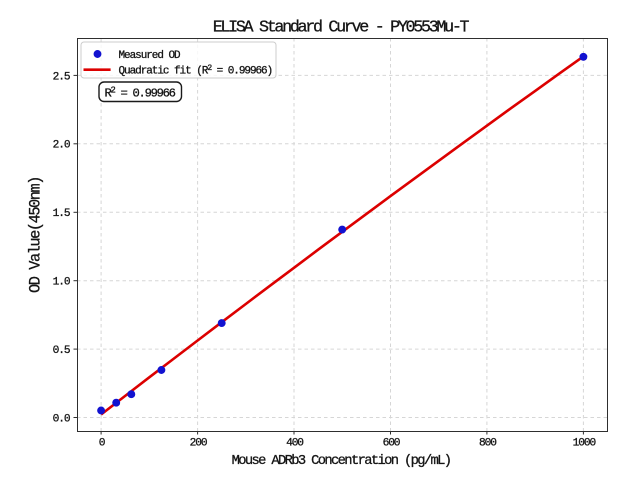 The image size is (640, 480). Describe the element at coordinates (392, 443) in the screenshot. I see `svg-text: 600` at that location.